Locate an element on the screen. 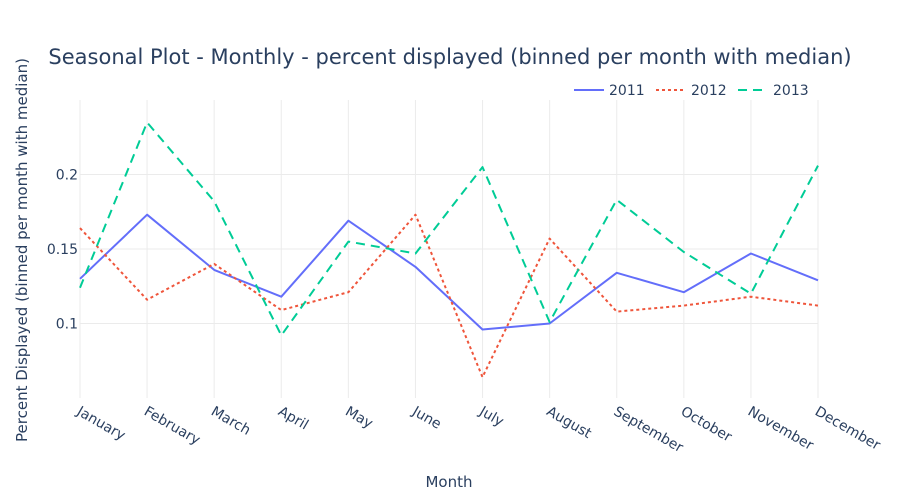 The width and height of the screenshot is (900, 500). x-tick-label: June is located at coordinates (426, 418).